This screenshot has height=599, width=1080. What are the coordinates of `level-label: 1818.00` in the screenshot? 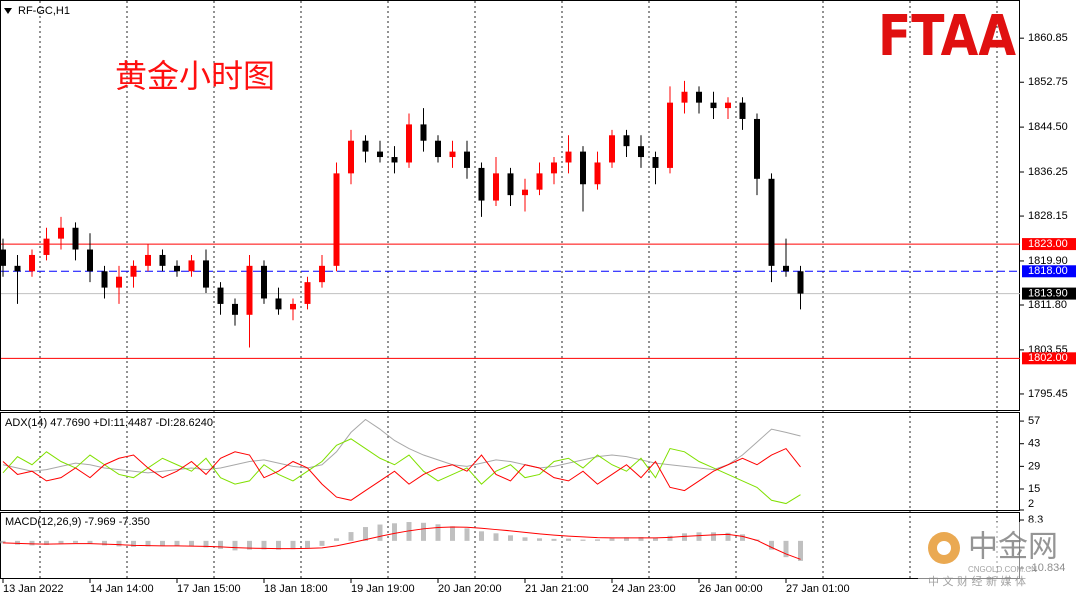 It's located at (1048, 271).